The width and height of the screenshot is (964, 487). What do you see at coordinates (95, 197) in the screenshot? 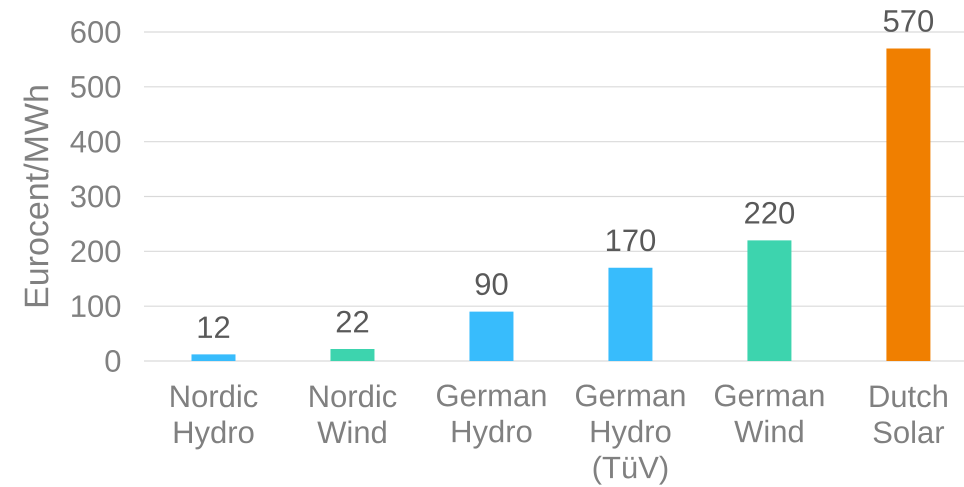
I see `y-tick-label: 300` at bounding box center [95, 197].